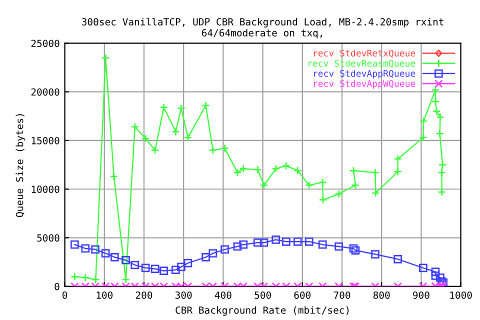 The height and width of the screenshot is (320, 480). Describe the element at coordinates (381, 295) in the screenshot. I see `x-tick-label: 800` at that location.